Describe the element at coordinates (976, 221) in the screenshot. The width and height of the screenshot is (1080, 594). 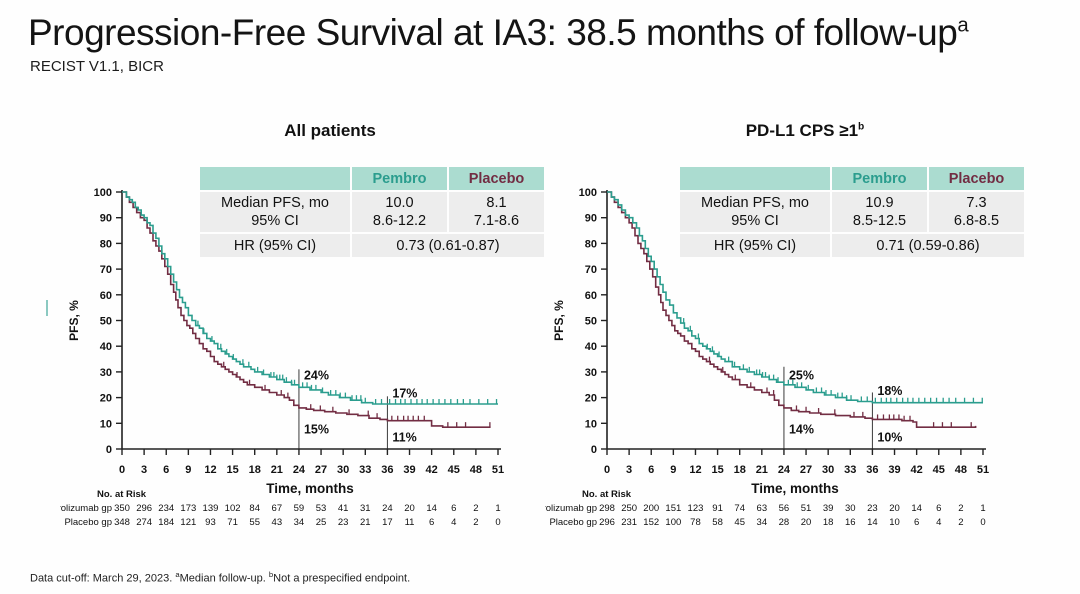
I see `placebo-ci-value: 6.8-8.5` at that location.